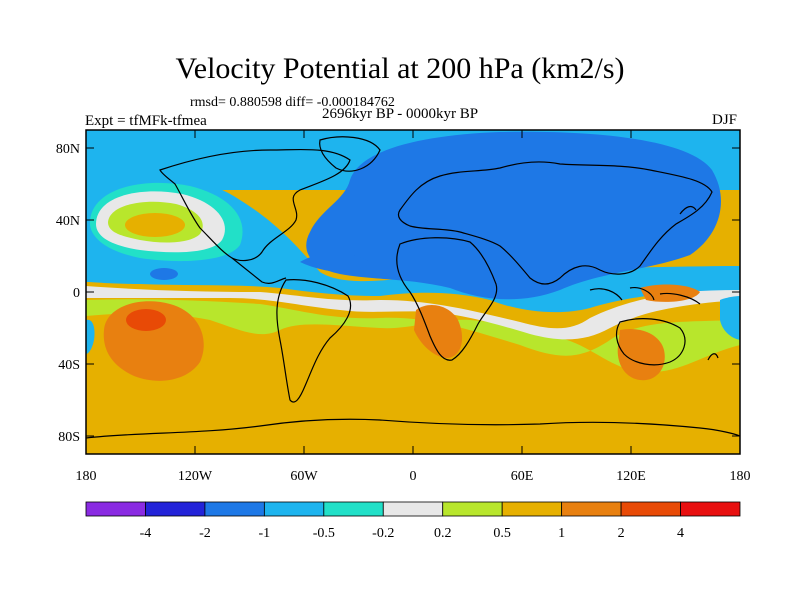 This screenshot has width=800, height=600. I want to click on coastline-australia, so click(650, 342).